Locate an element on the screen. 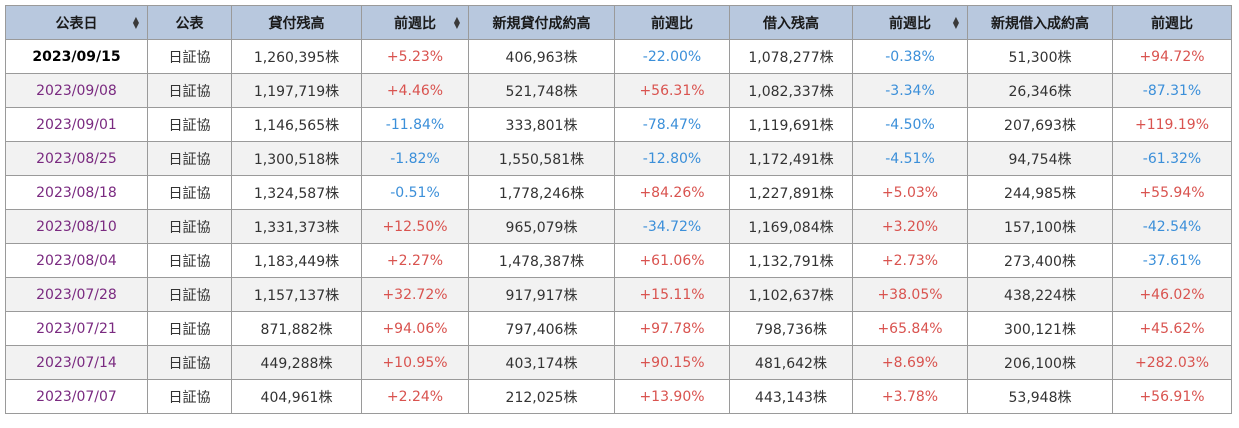 The width and height of the screenshot is (1239, 428). header-new-loan-change: 前週比 is located at coordinates (672, 22).